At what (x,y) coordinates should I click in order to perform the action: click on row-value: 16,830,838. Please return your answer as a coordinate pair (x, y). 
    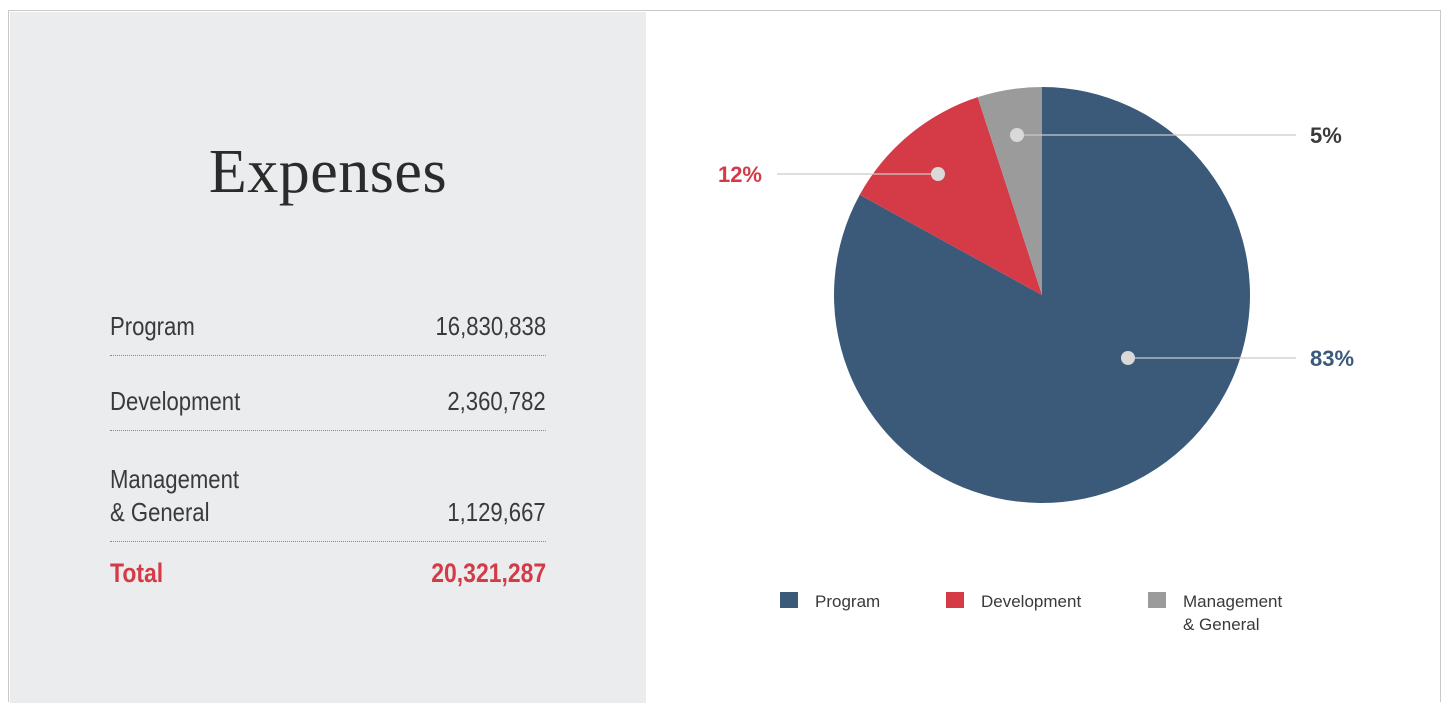
    Looking at the image, I should click on (490, 326).